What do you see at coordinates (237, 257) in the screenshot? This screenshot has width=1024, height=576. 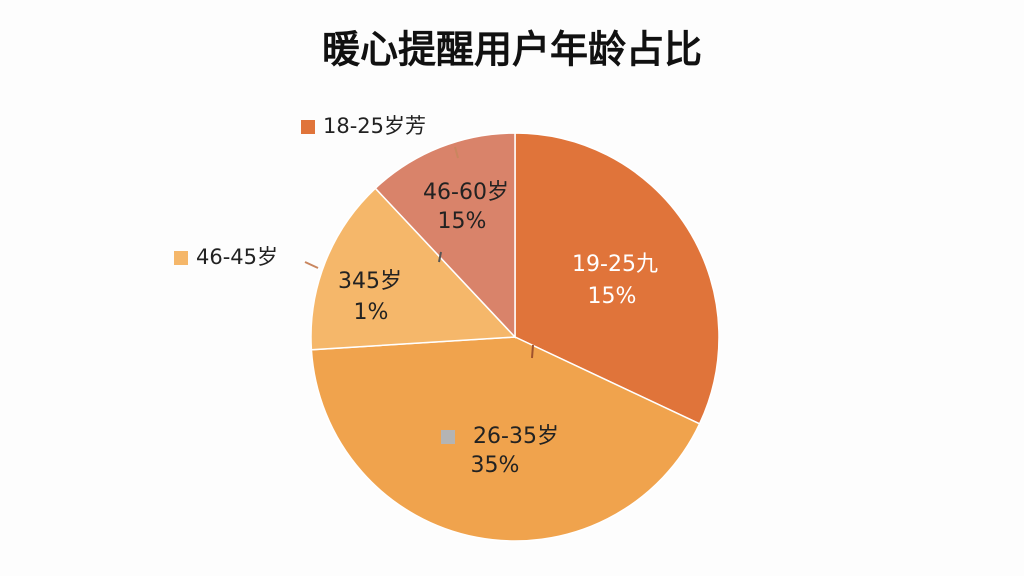 I see `legend-label: 46-45岁` at bounding box center [237, 257].